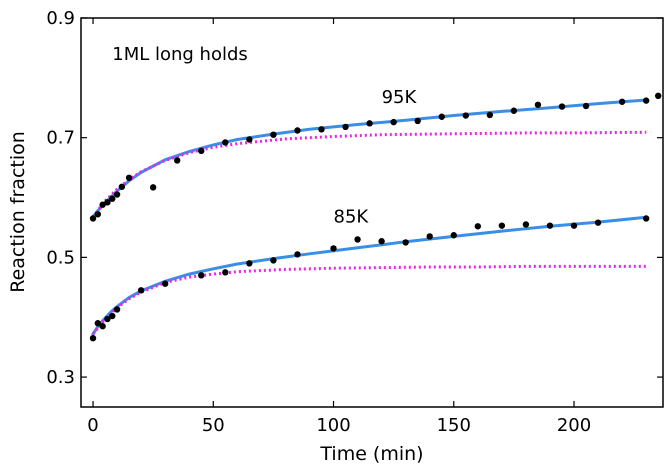 The image size is (665, 466). Describe the element at coordinates (333, 425) in the screenshot. I see `x-tick-label: 100` at that location.